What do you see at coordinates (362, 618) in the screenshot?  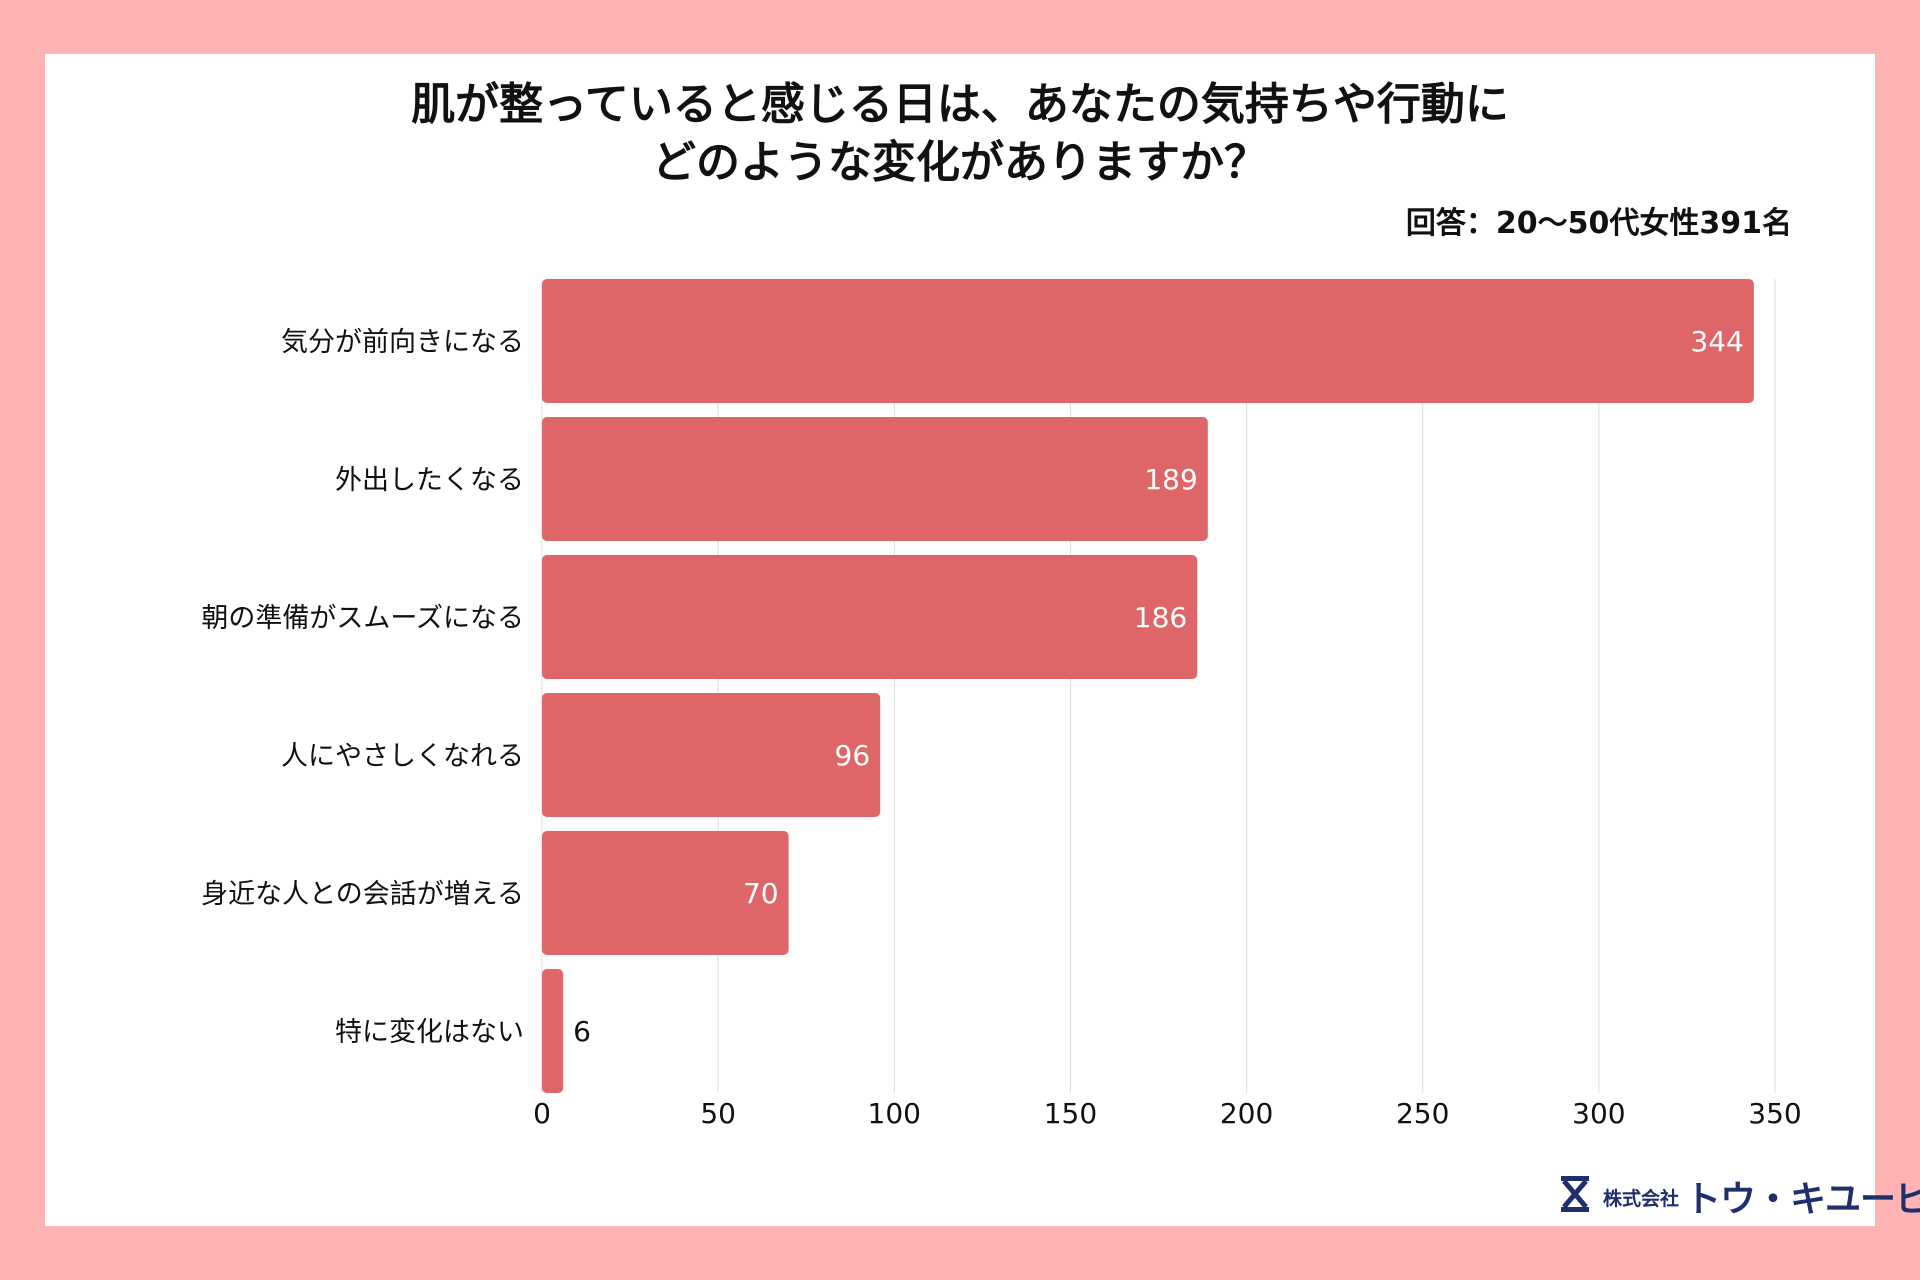 I see `category-label-2: 朝の準備がスムーズになる` at bounding box center [362, 618].